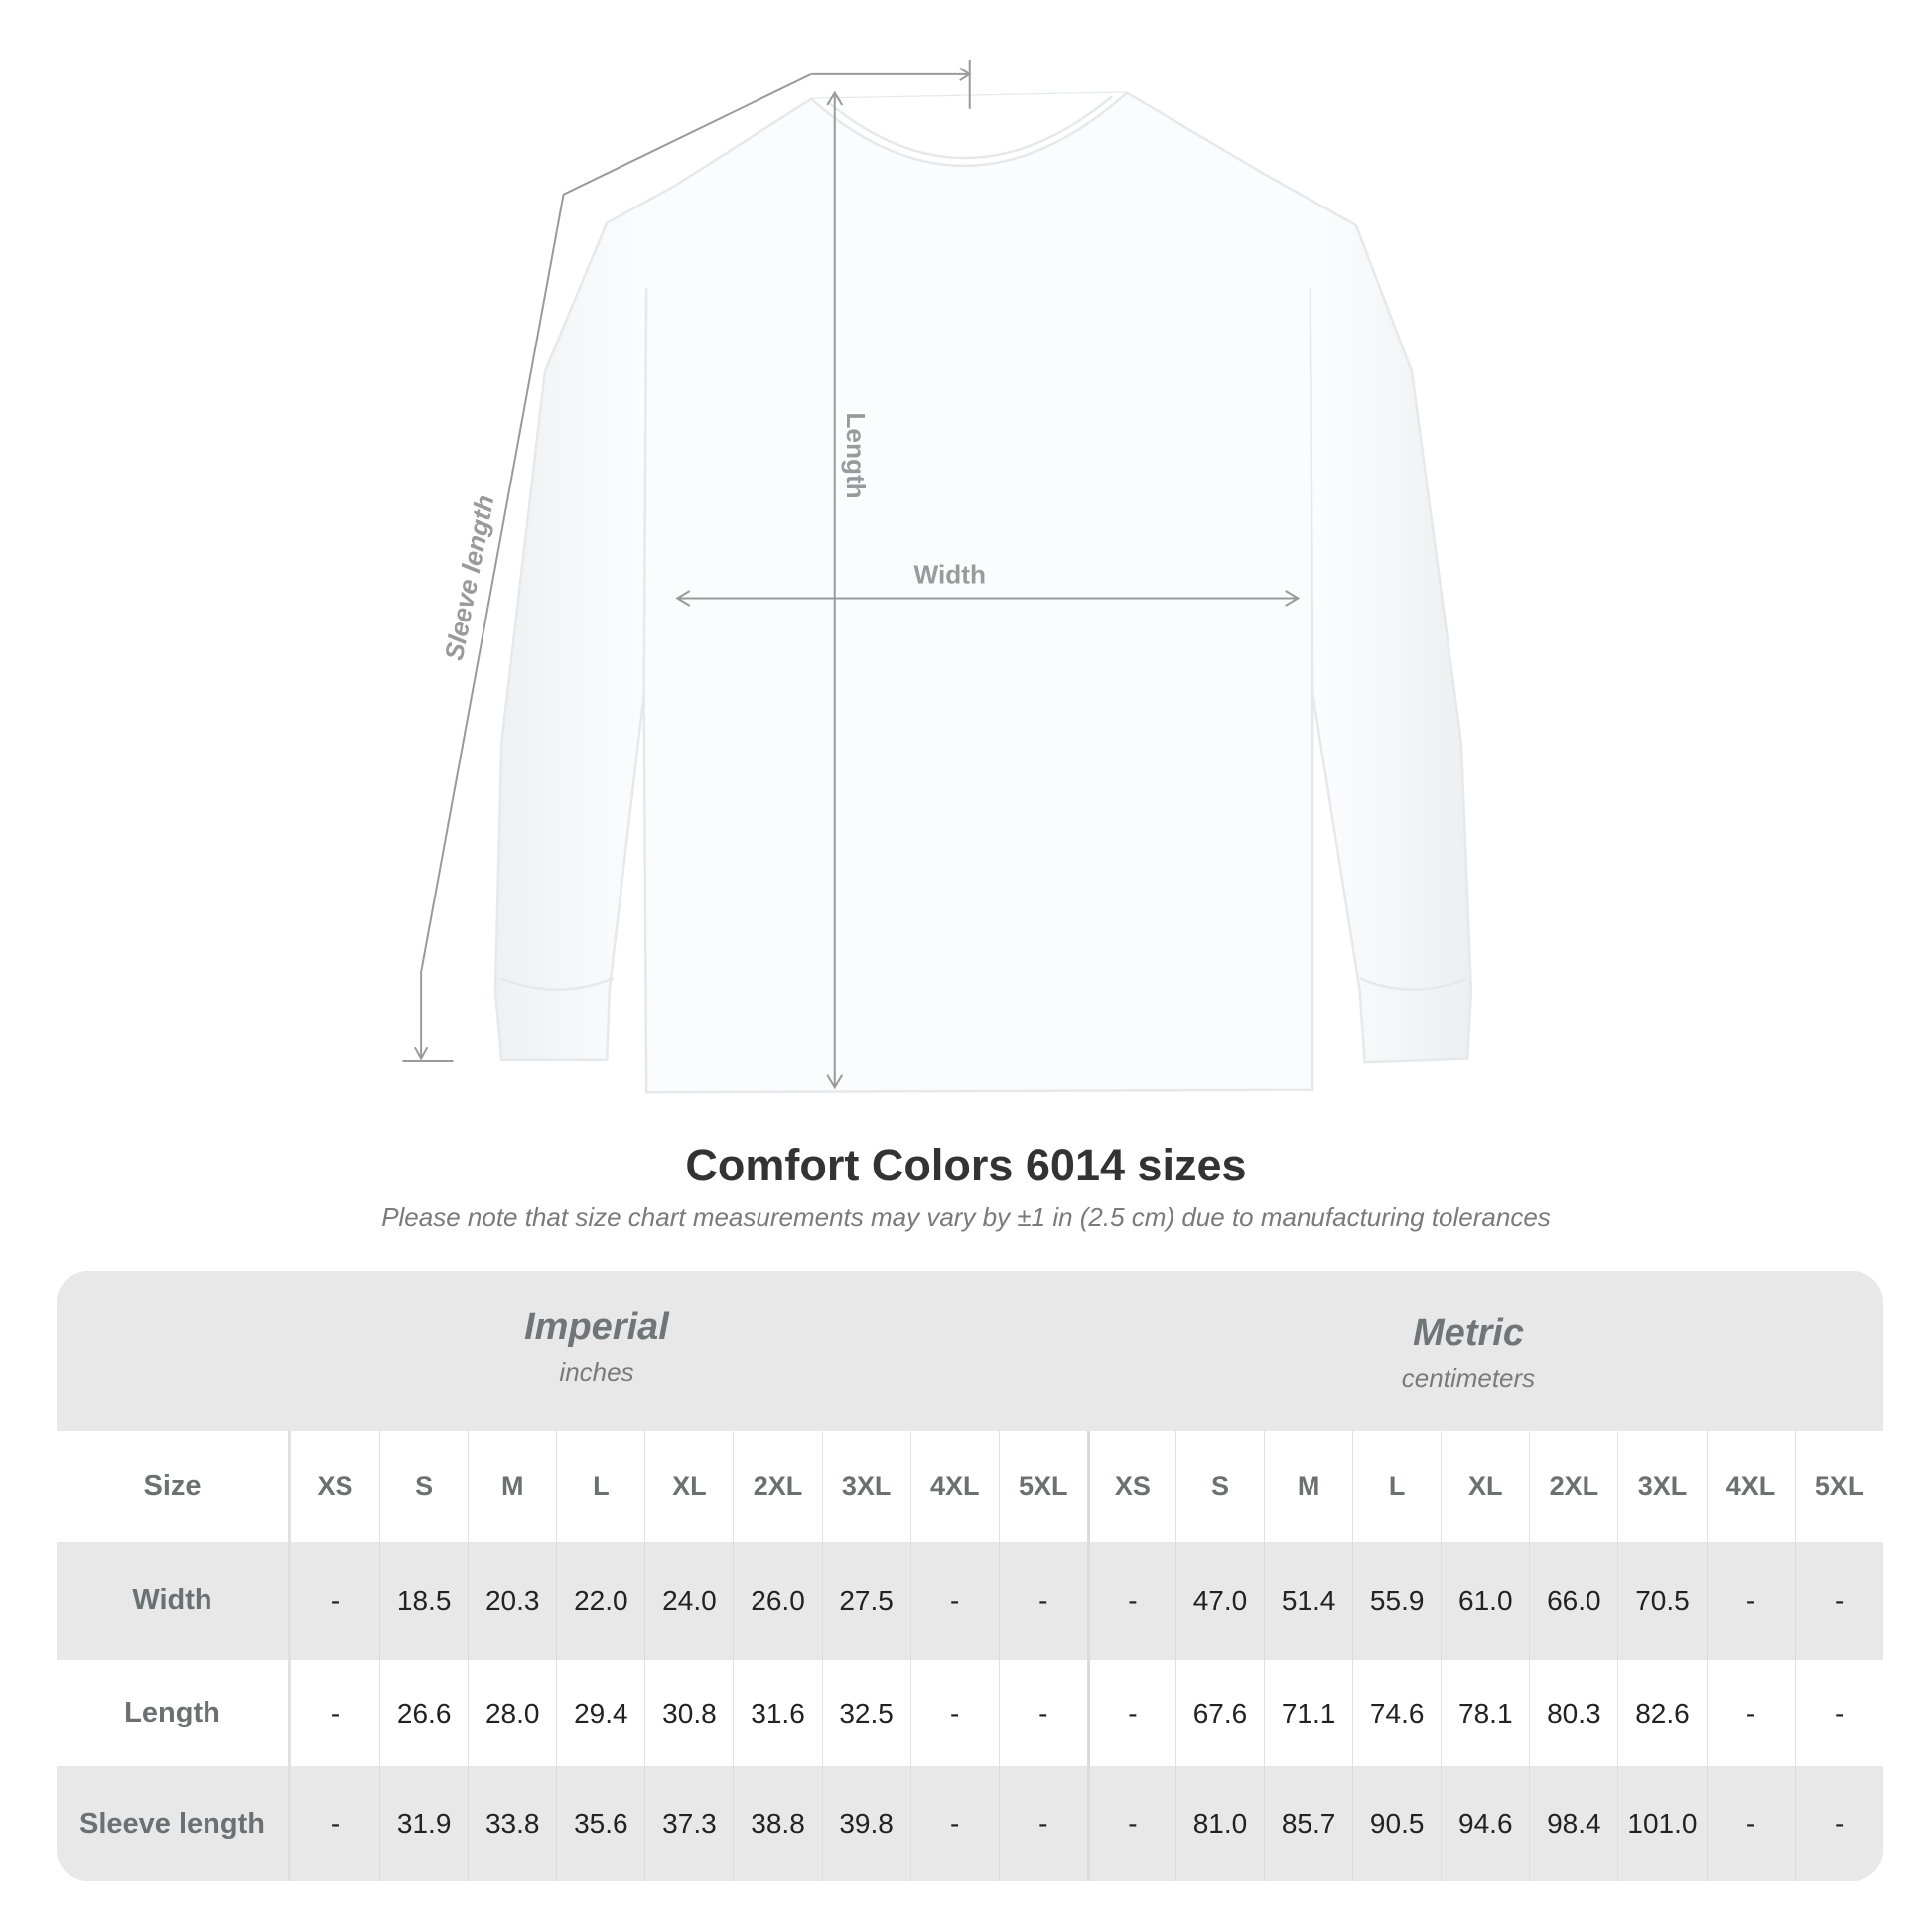 The height and width of the screenshot is (1932, 1932). I want to click on imperial-value-cell: 35.6, so click(600, 1823).